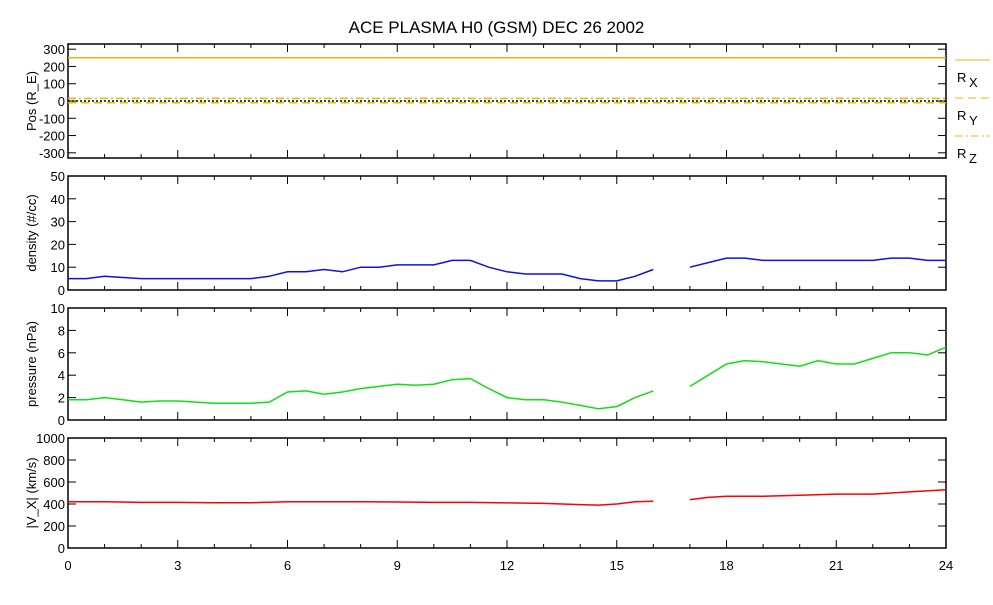  Describe the element at coordinates (52, 136) in the screenshot. I see `y-tick-label: -200` at that location.